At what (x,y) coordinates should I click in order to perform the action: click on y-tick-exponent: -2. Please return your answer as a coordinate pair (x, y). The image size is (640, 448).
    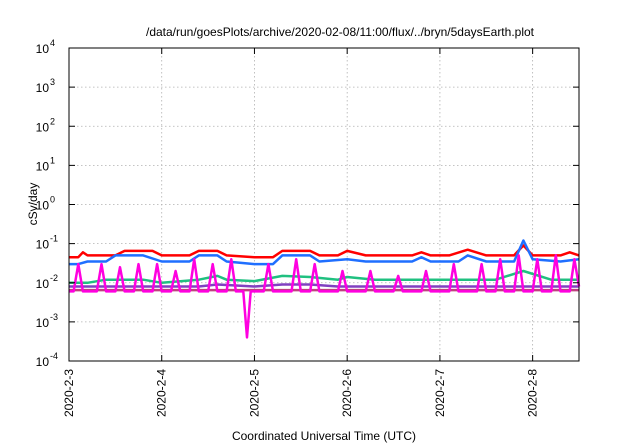
    Looking at the image, I should click on (54, 278).